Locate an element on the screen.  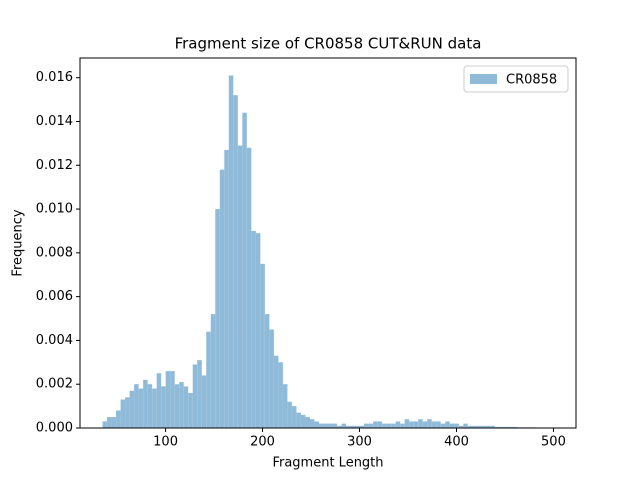
chart-title: Fragment size of CR0858 CUT&RUN data is located at coordinates (328, 44).